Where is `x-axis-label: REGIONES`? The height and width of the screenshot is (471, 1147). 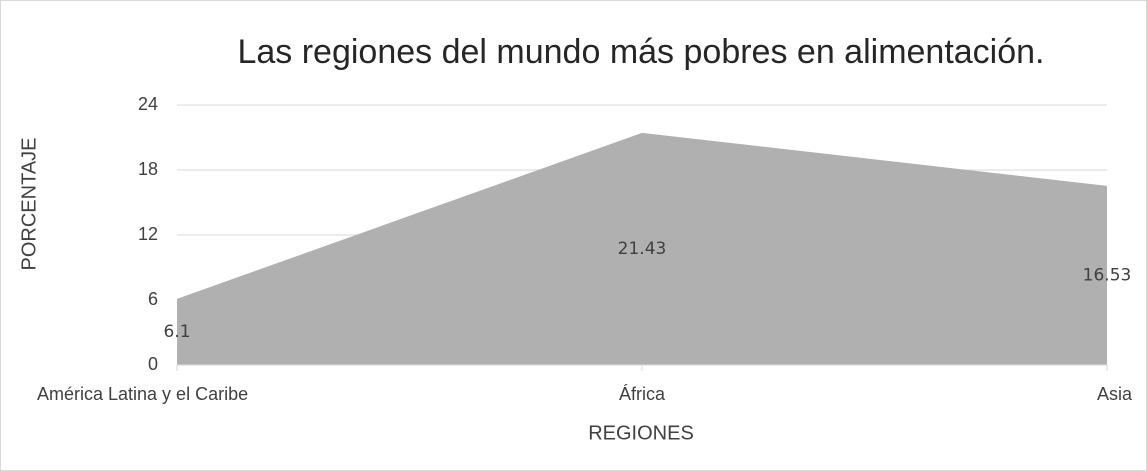
x-axis-label: REGIONES is located at coordinates (641, 433).